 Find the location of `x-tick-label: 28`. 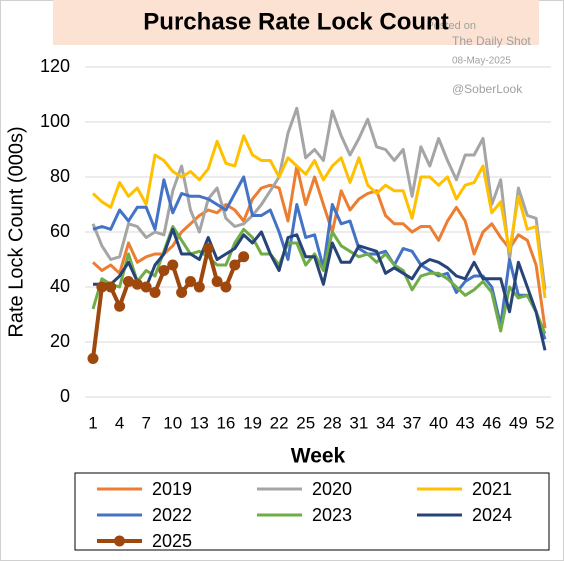

x-tick-label: 28 is located at coordinates (332, 422).